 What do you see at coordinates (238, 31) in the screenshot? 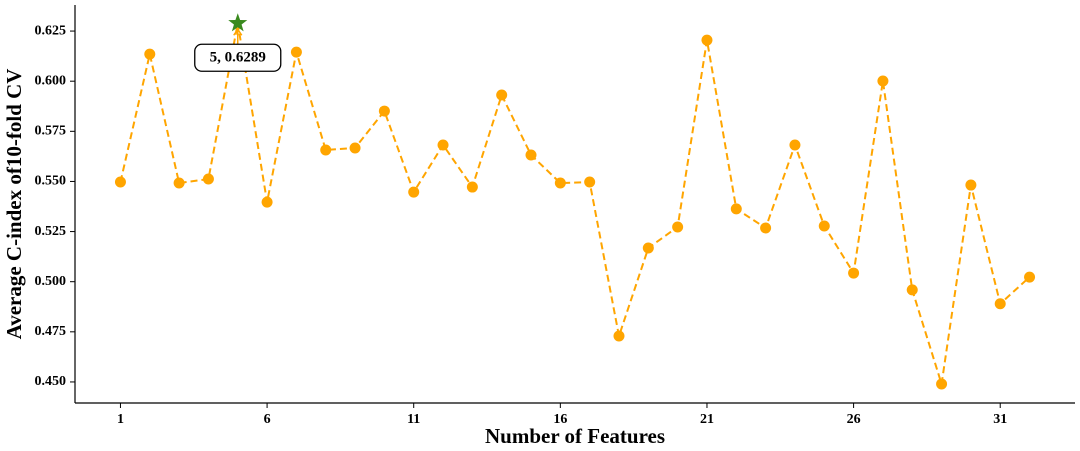
I see `annotation-arrowhead` at bounding box center [238, 31].